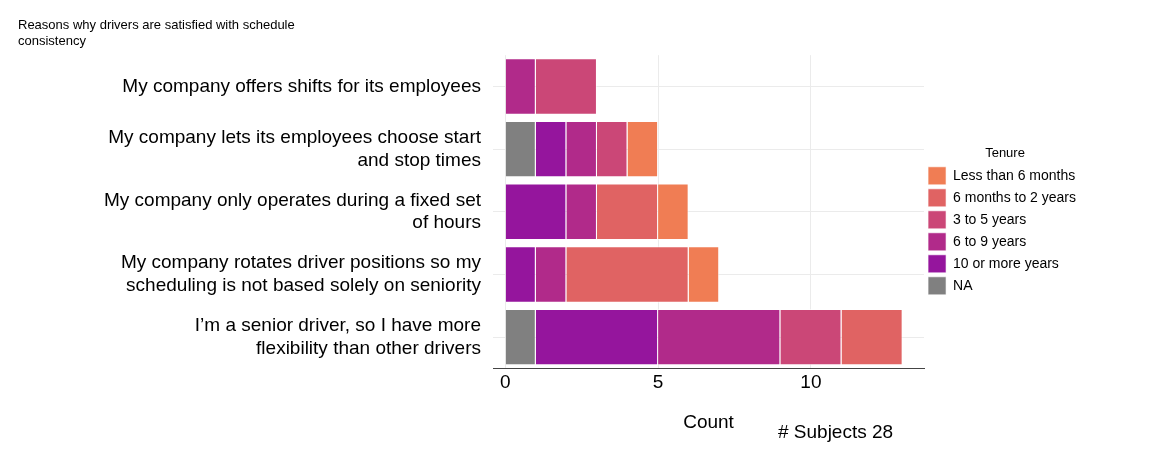 The image size is (1154, 451). What do you see at coordinates (836, 431) in the screenshot?
I see `text: # Subjects 28` at bounding box center [836, 431].